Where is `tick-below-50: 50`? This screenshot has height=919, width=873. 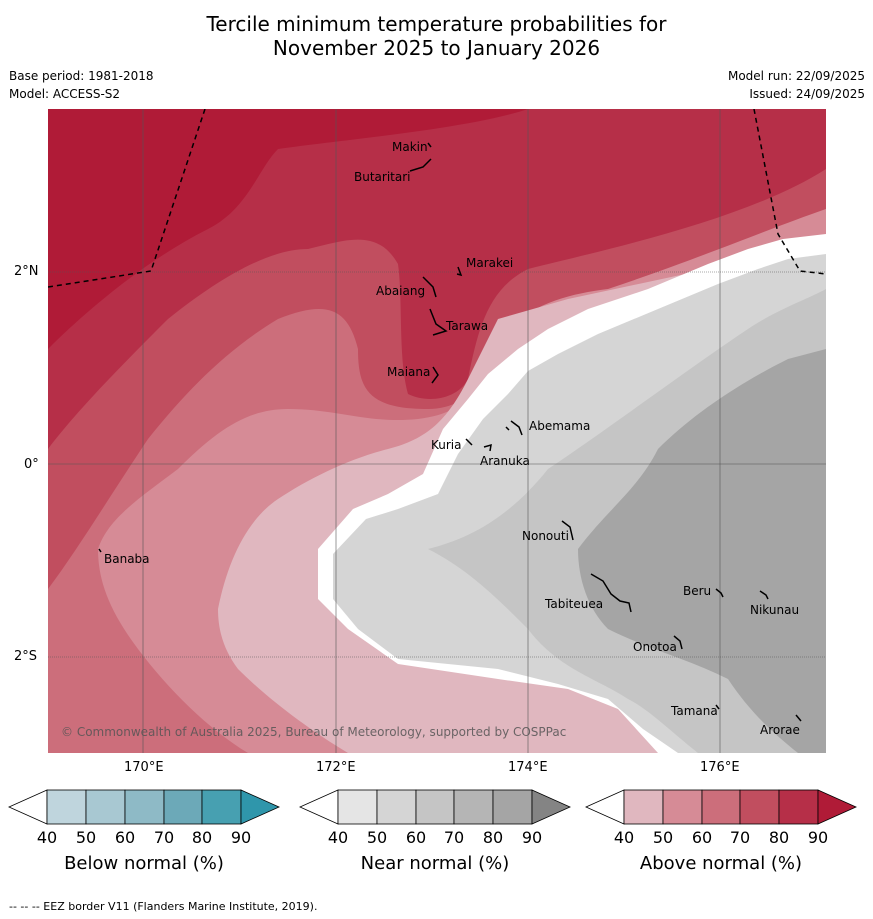
tick-below-50: 50 is located at coordinates (86, 837).